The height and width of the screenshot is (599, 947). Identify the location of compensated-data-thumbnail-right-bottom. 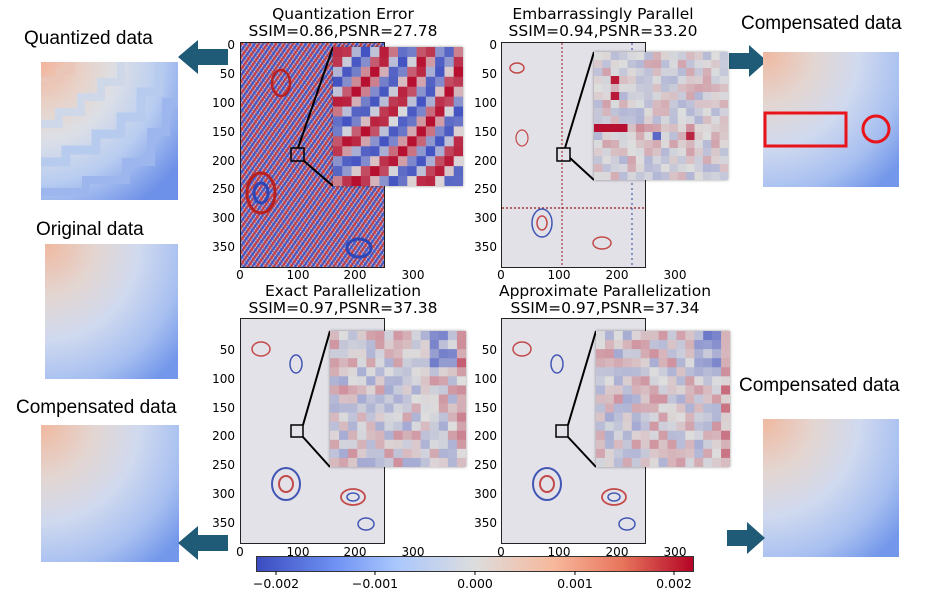
(831, 488).